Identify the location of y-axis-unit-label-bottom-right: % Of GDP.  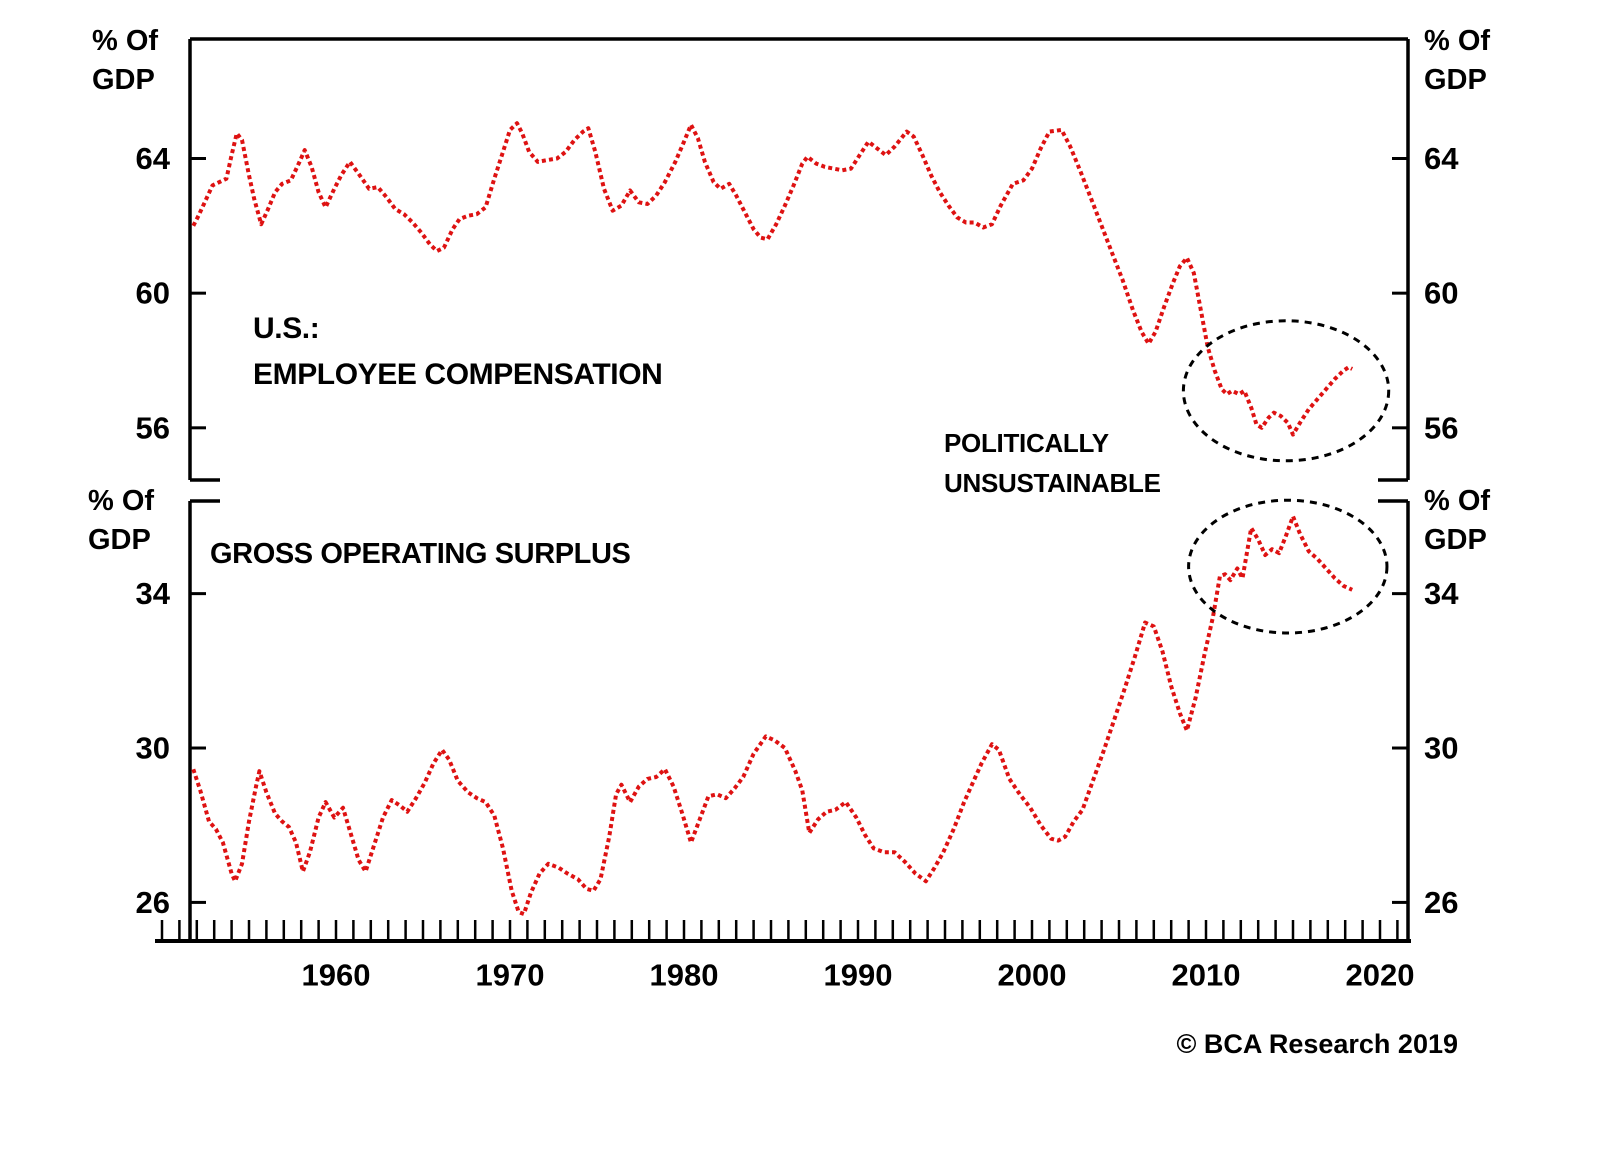
(1457, 520).